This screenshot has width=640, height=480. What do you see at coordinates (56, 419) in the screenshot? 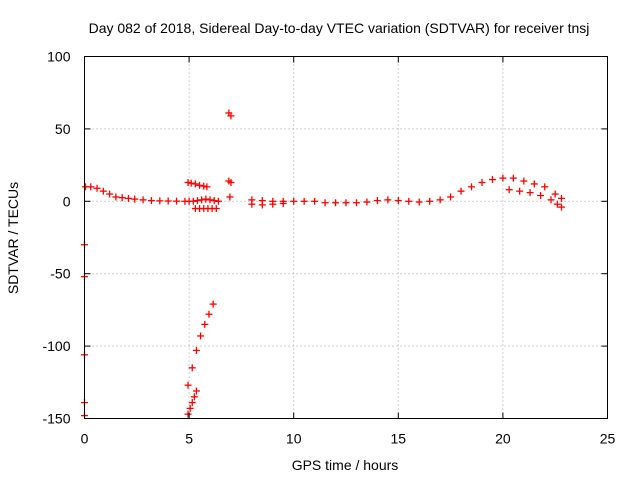
I see `y-tick-label: -150` at bounding box center [56, 419].